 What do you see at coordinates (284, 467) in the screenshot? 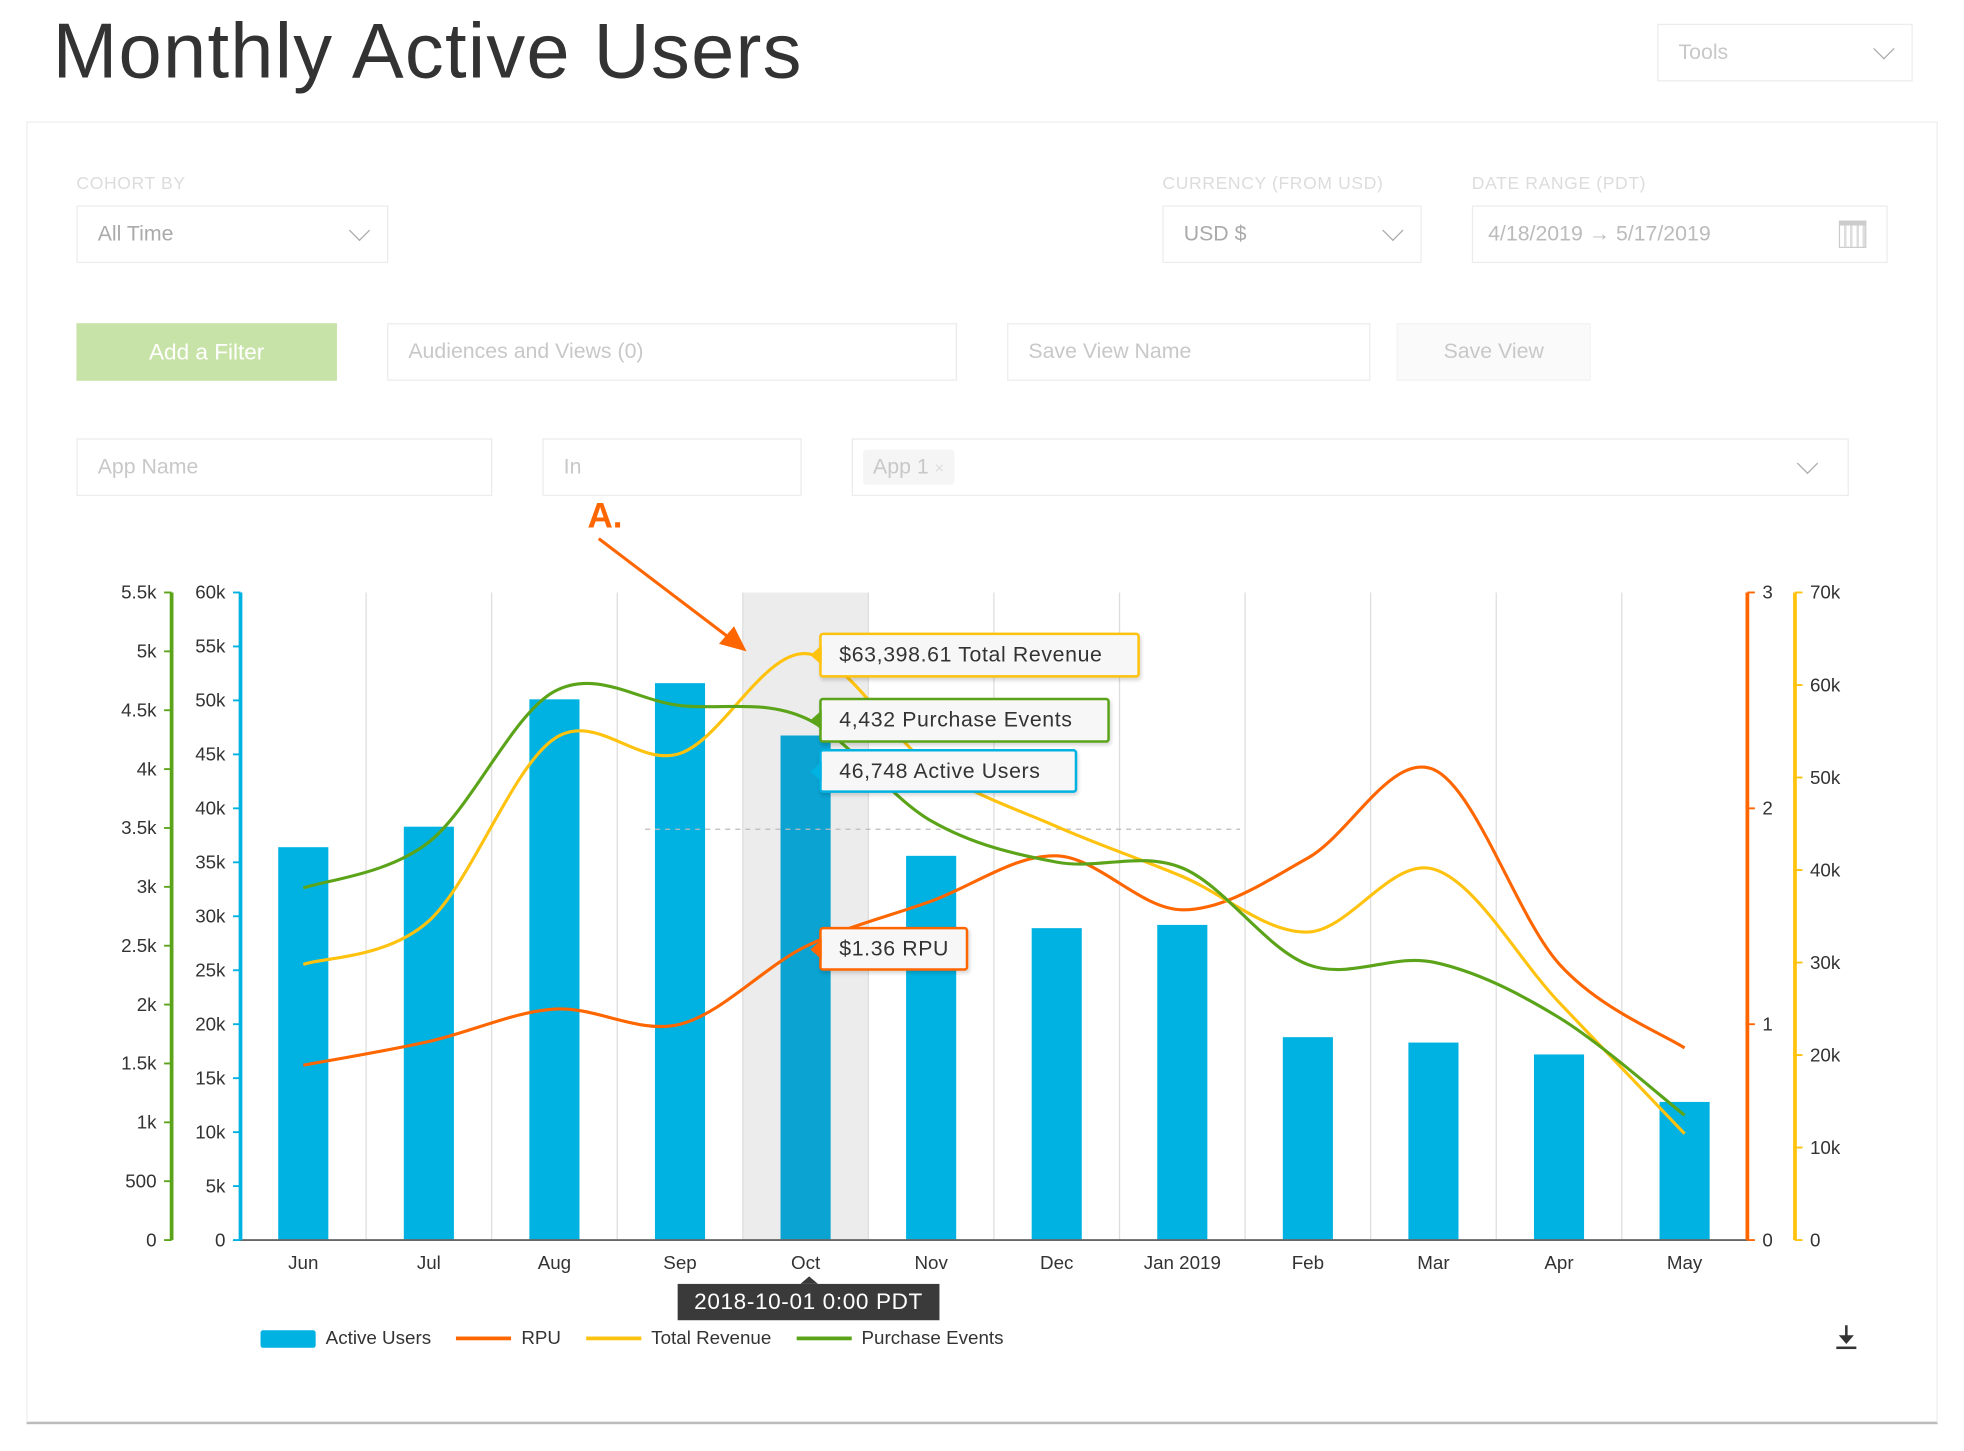
I see `app-name-field: App Name` at bounding box center [284, 467].